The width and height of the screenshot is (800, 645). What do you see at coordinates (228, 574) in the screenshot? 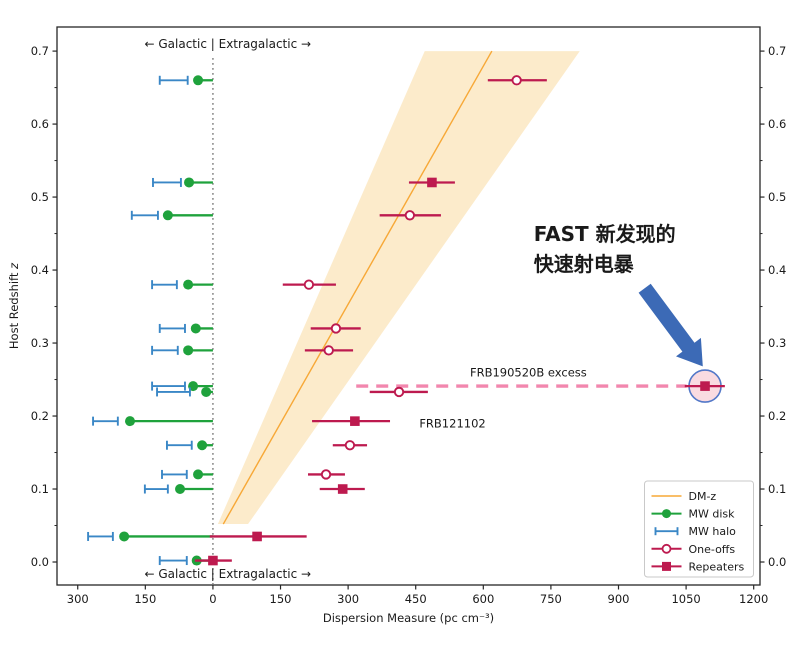
I see `zone-label-bottom: ← Galactic | Extragalactic →` at bounding box center [228, 574].